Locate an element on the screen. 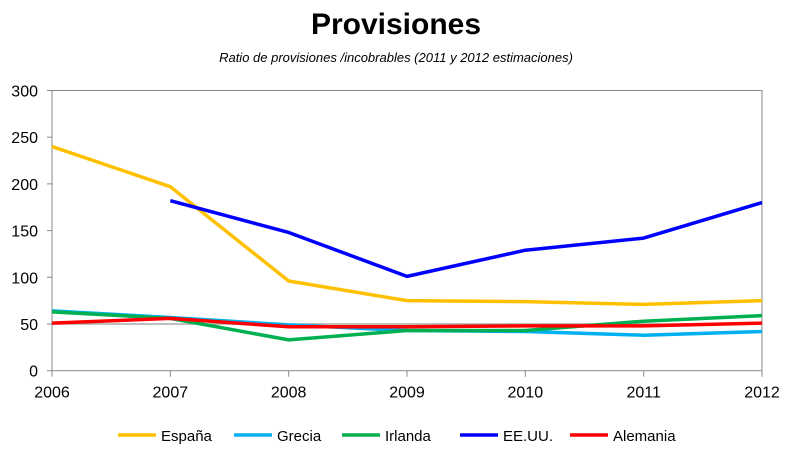 Image resolution: width=792 pixels, height=453 pixels. x-tick-label: 2009 is located at coordinates (407, 393).